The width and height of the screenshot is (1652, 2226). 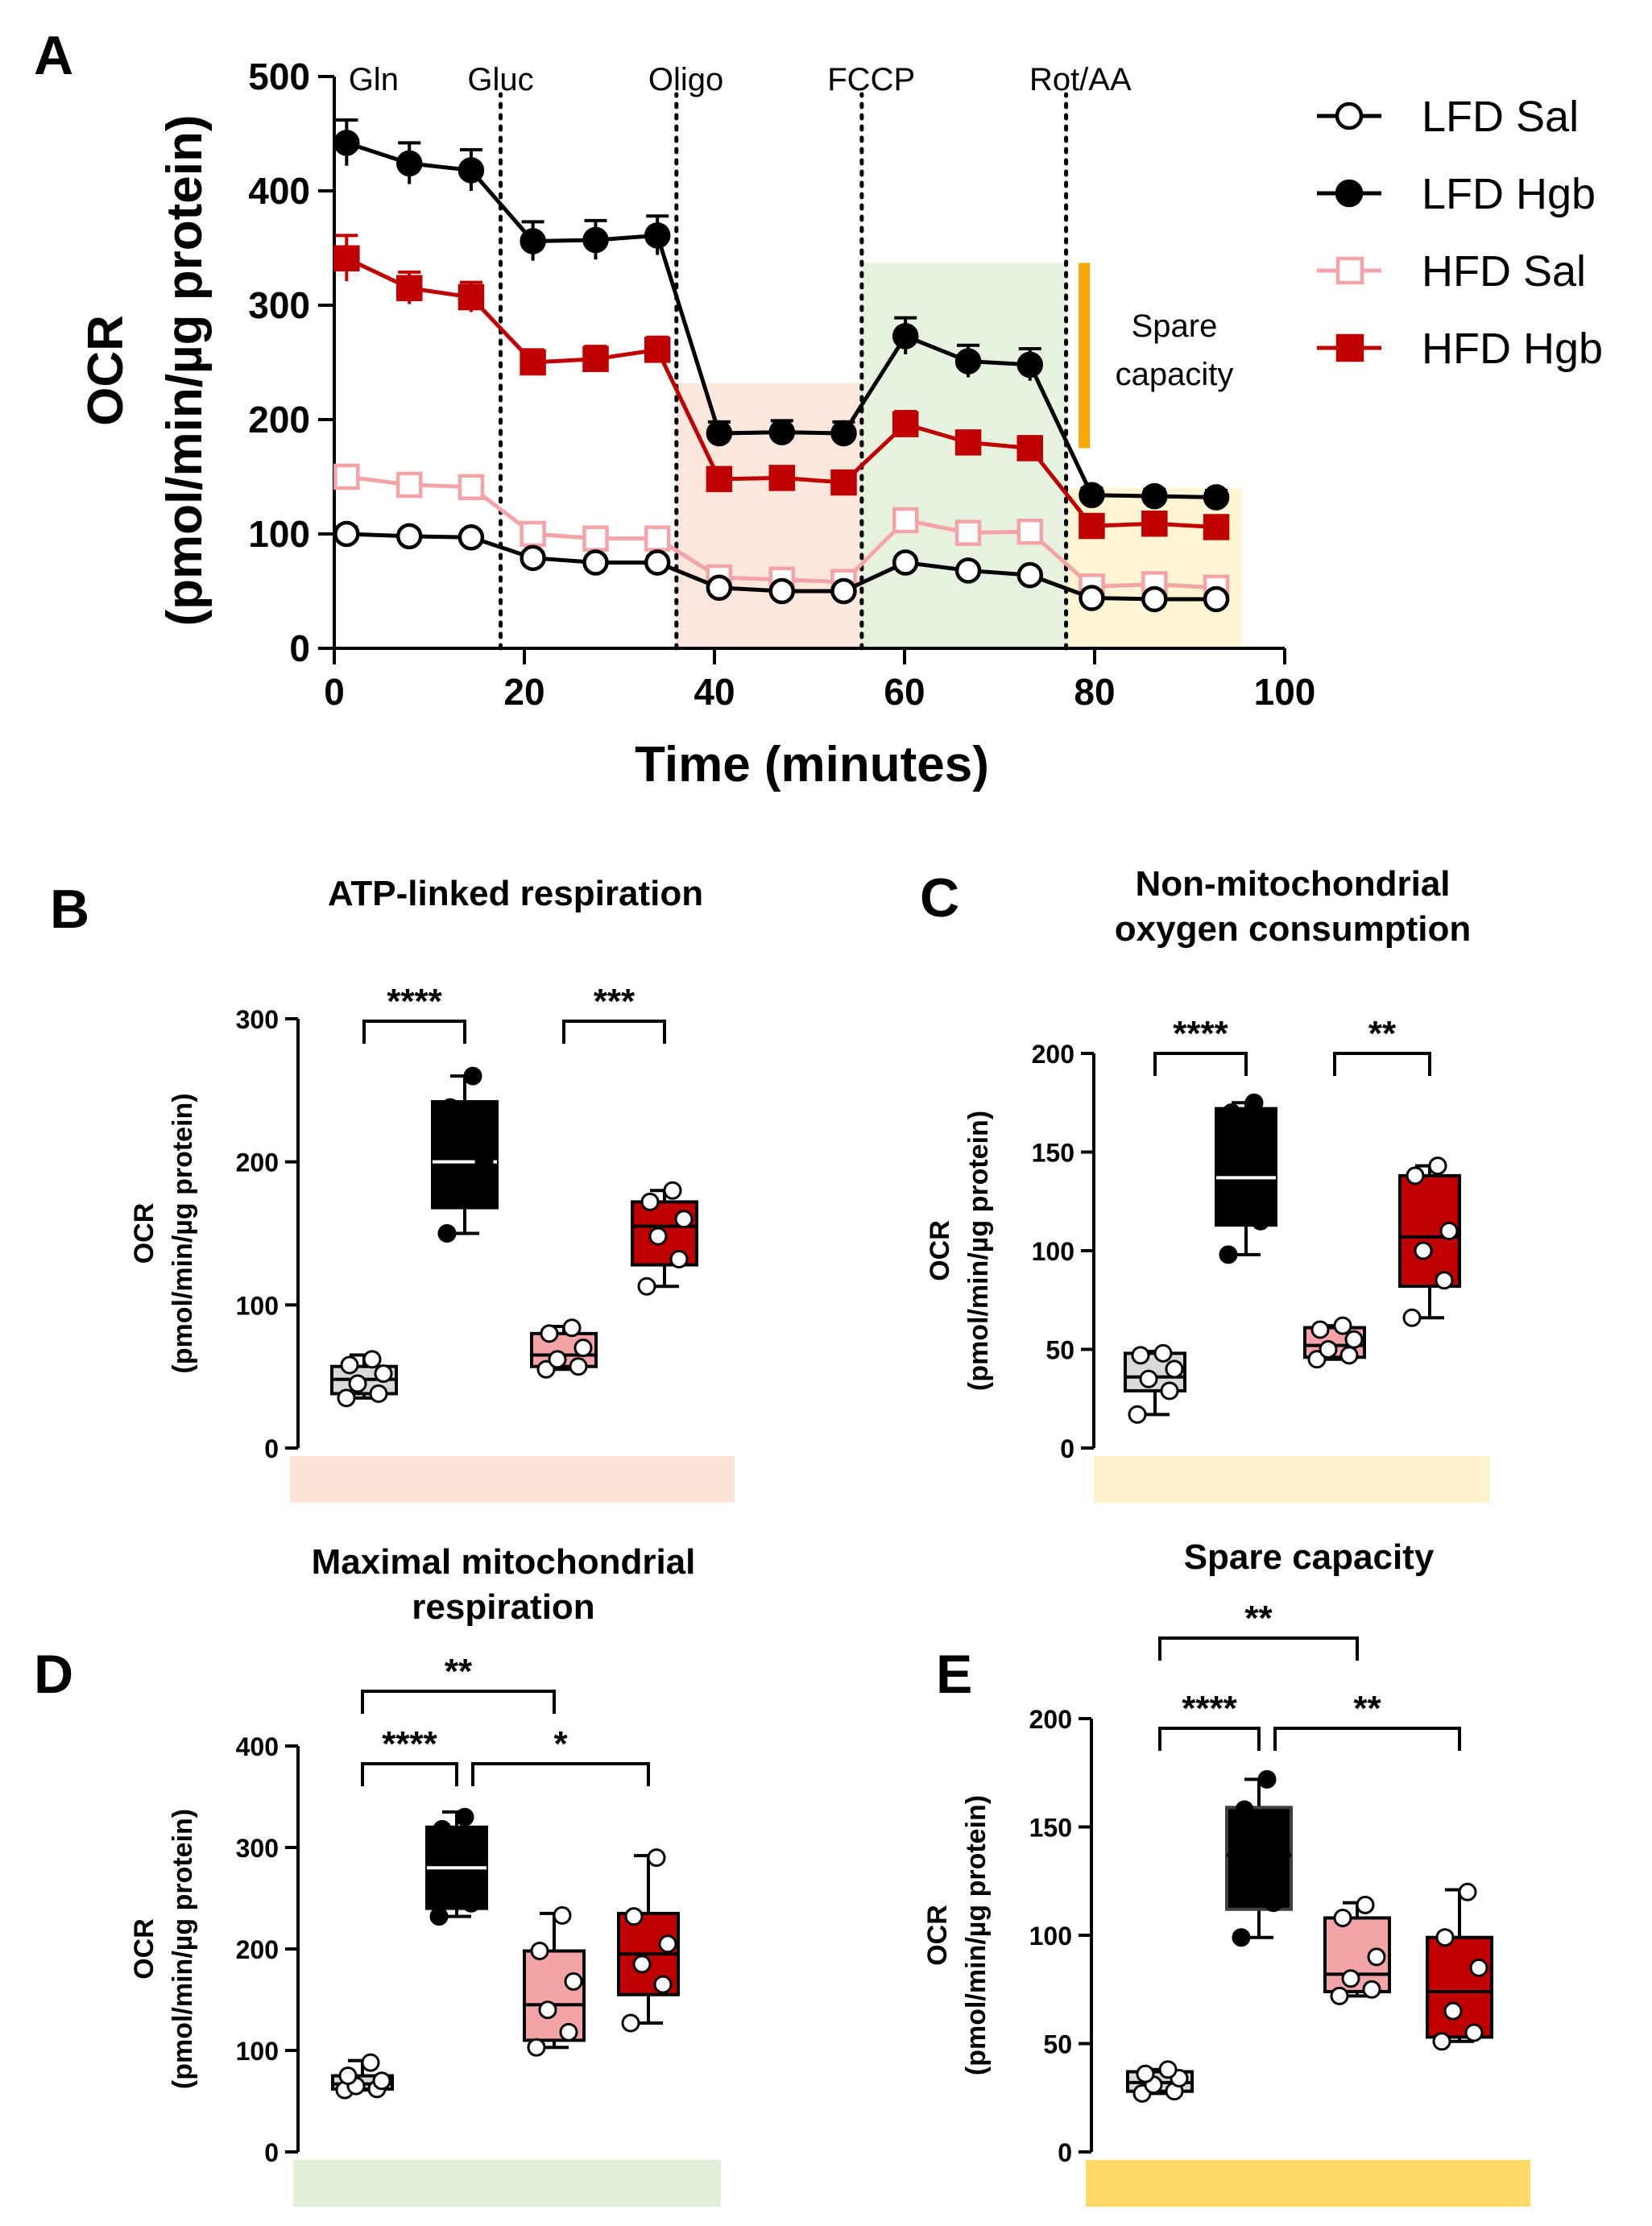 What do you see at coordinates (1357, 1950) in the screenshot?
I see `panel-e-box-hfd-sal` at bounding box center [1357, 1950].